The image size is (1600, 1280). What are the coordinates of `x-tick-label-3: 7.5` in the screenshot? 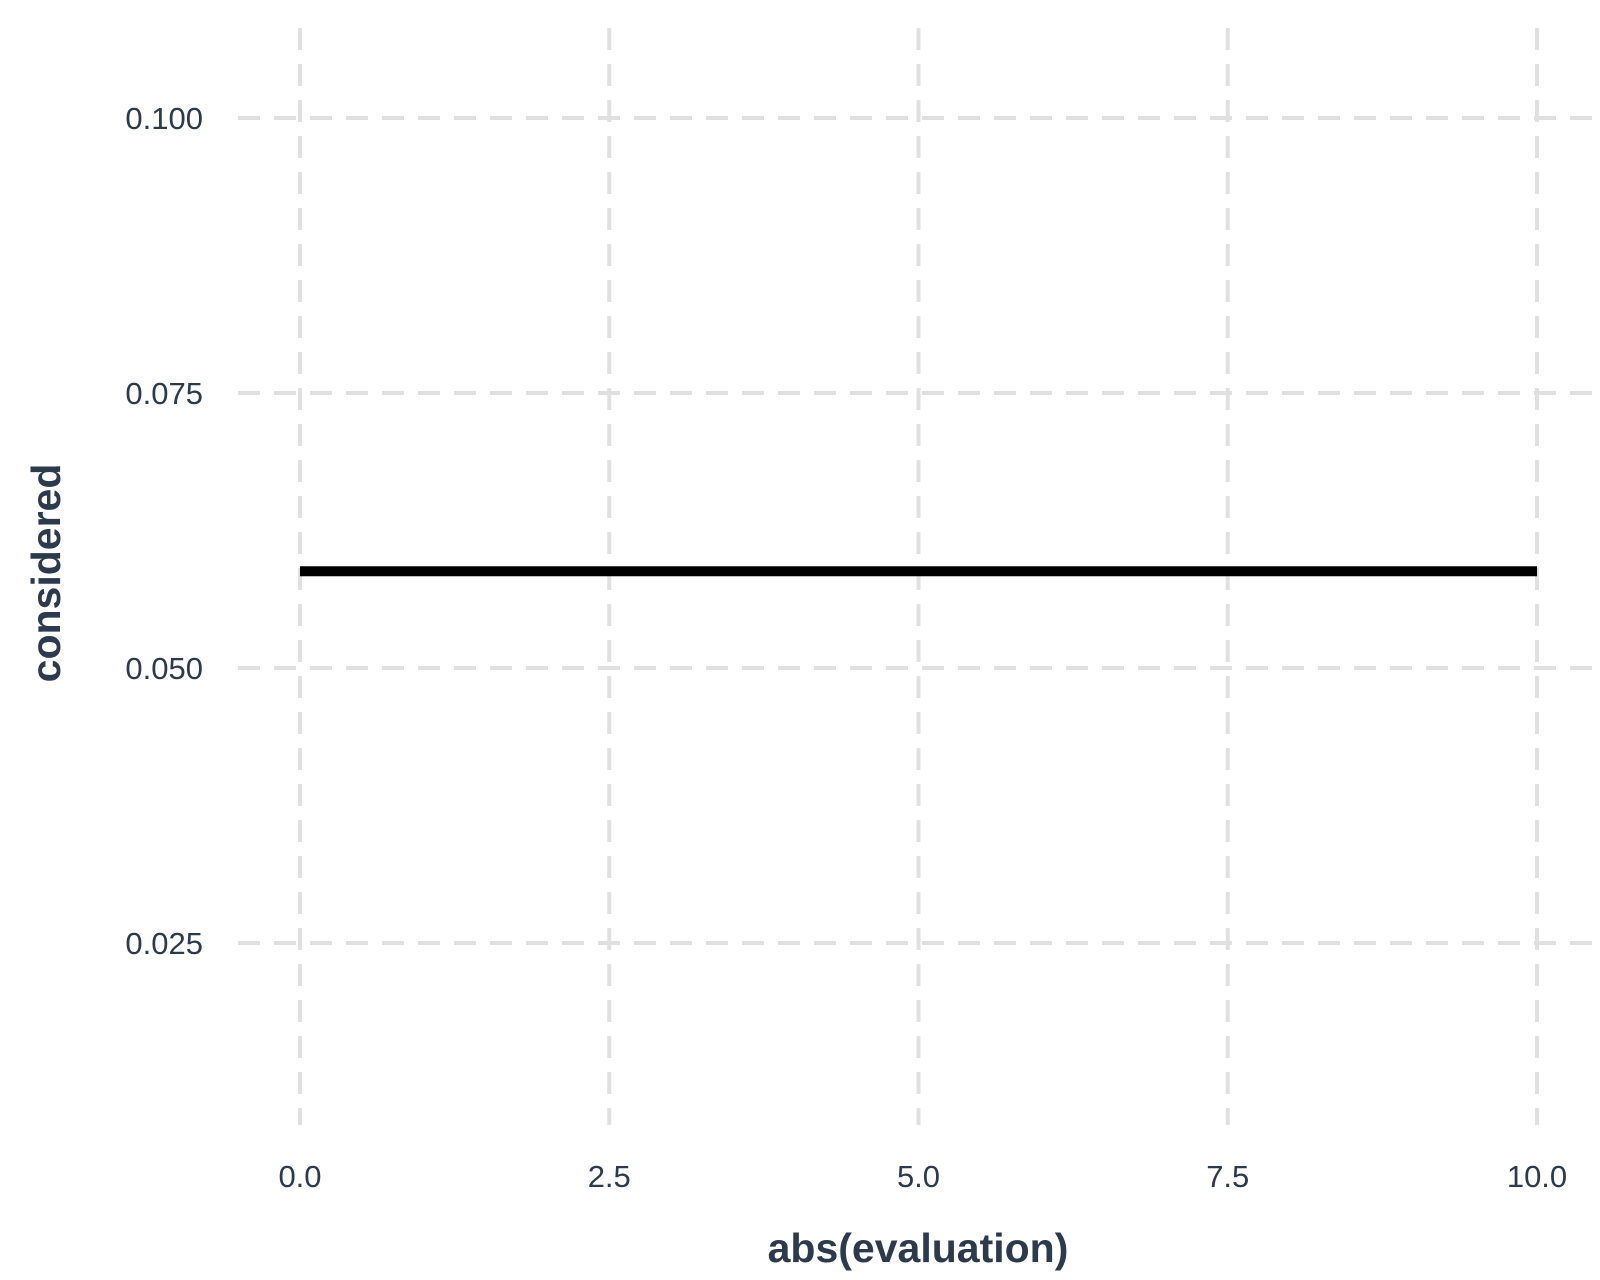 It's located at (1227, 1176).